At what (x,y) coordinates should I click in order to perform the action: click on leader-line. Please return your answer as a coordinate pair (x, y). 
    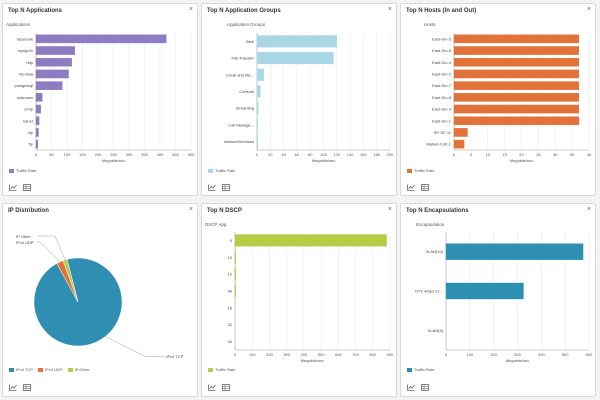
    Looking at the image, I should click on (51, 248).